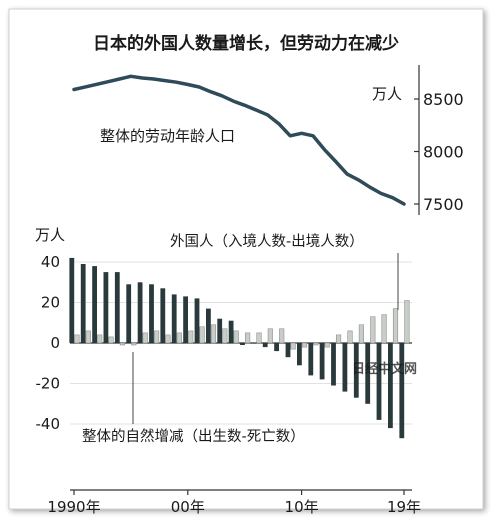  Describe the element at coordinates (407, 322) in the screenshot. I see `bar-foreign-2019` at that location.